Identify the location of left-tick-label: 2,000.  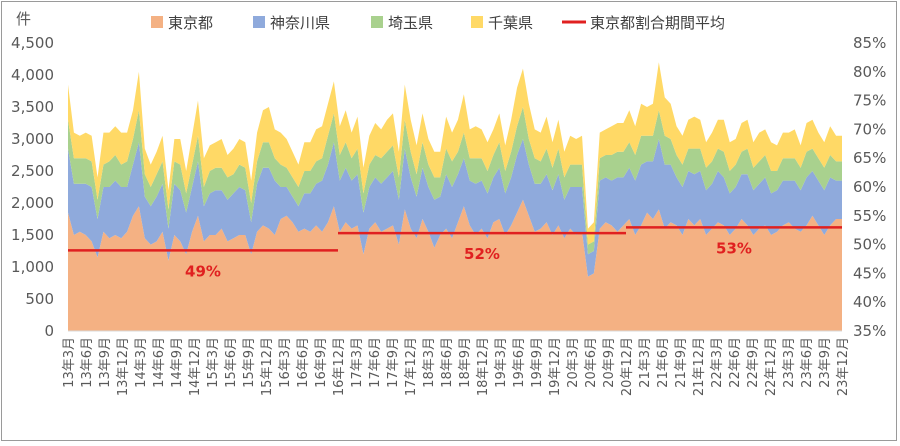
(32, 203).